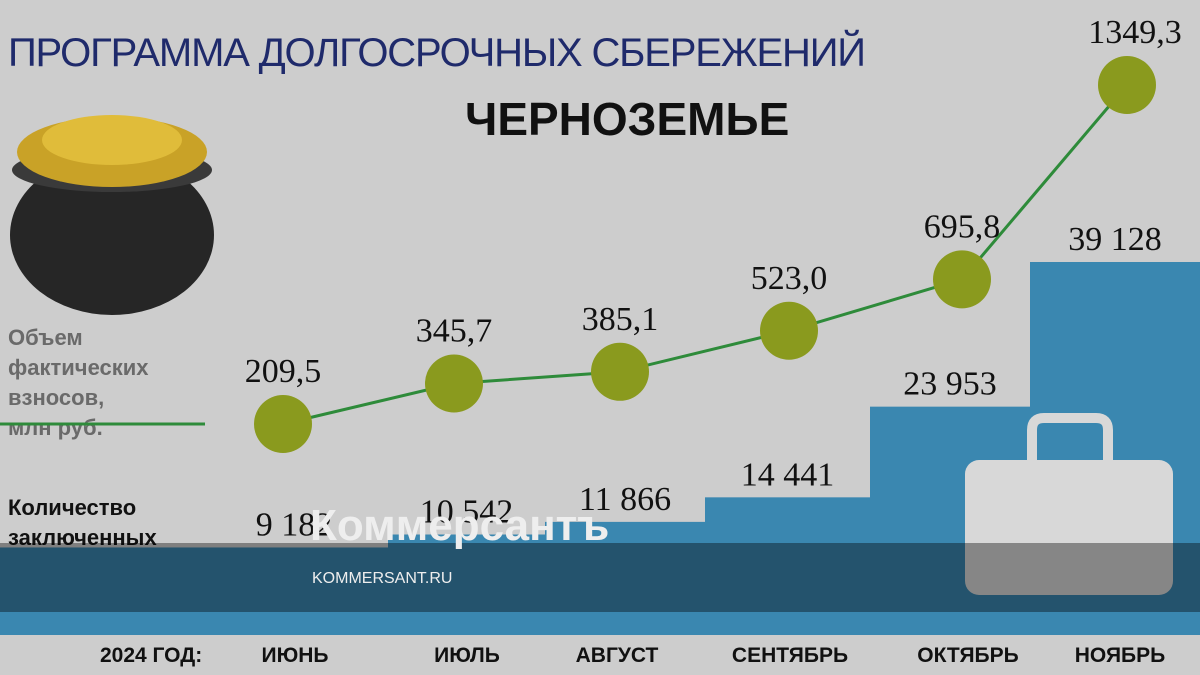 Image resolution: width=1200 pixels, height=675 pixels. What do you see at coordinates (625, 499) in the screenshot?
I see `bar-value-label: 11 866` at bounding box center [625, 499].